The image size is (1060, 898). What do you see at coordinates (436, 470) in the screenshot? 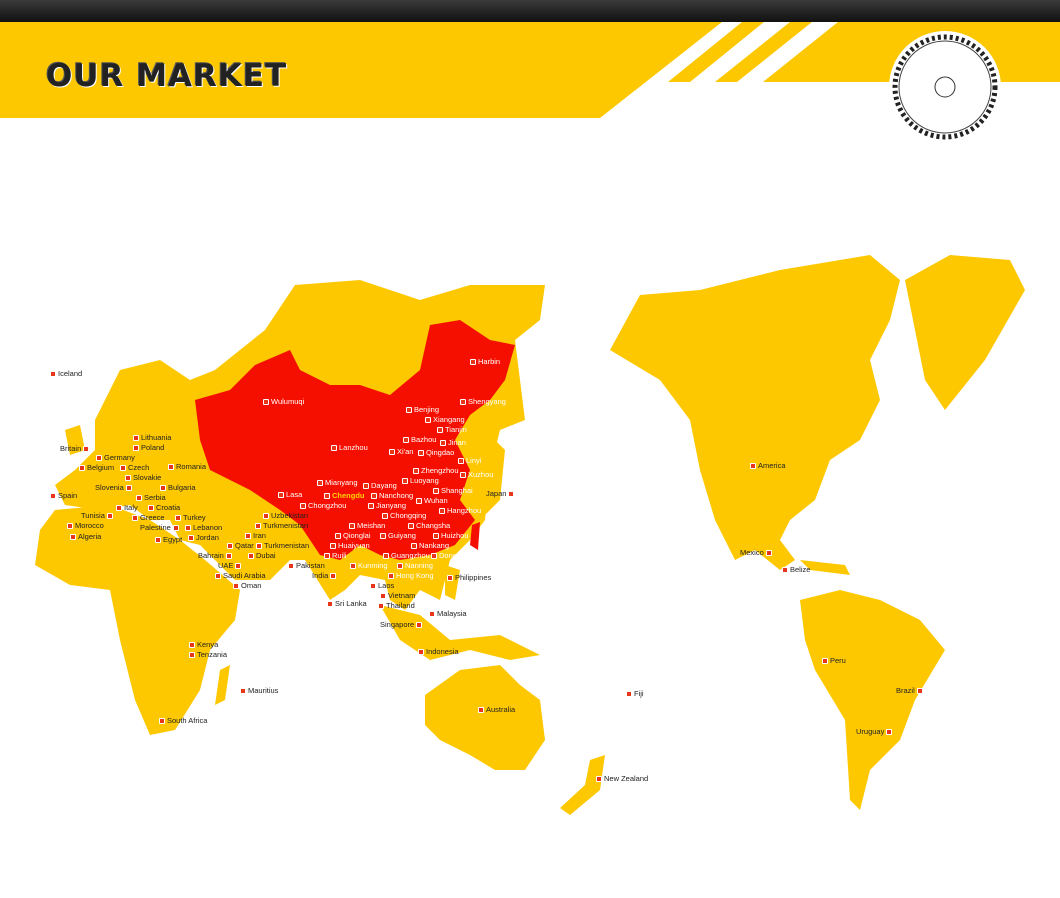
I see `market-label: Zhengzhou` at bounding box center [436, 470].